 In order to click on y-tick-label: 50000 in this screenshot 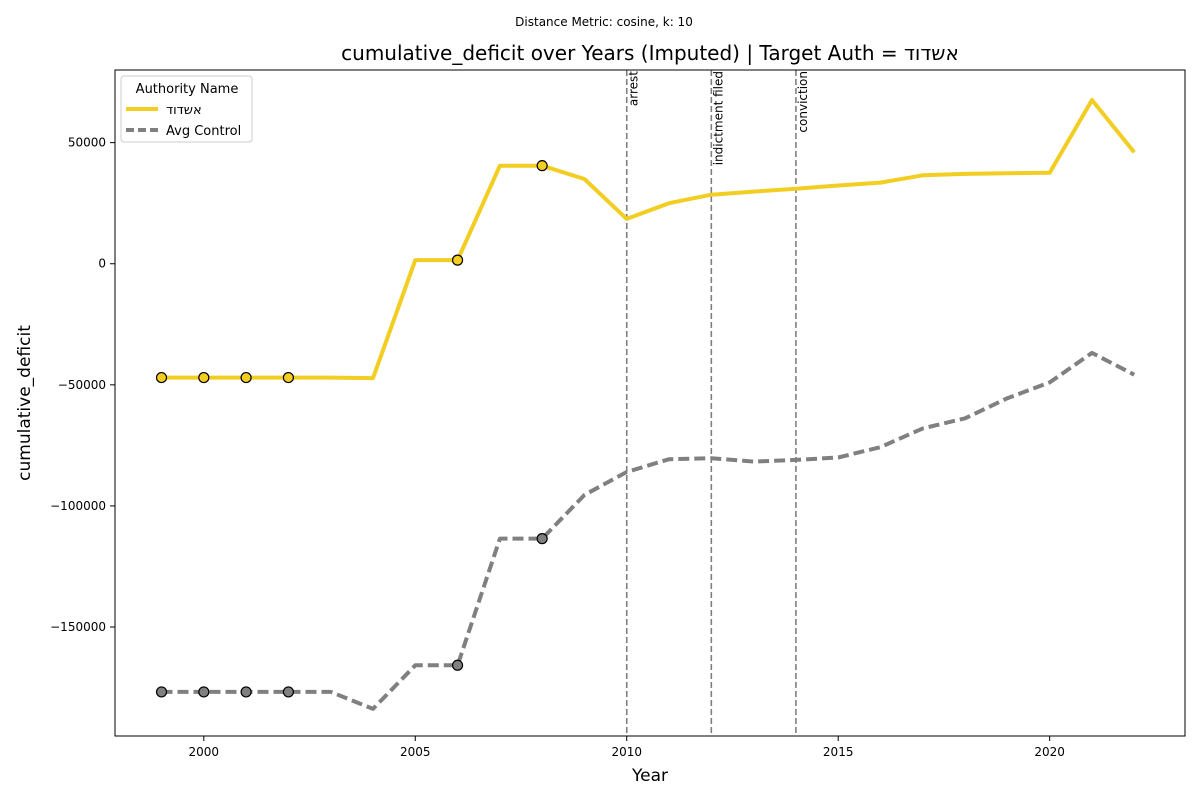, I will do `click(87, 143)`.